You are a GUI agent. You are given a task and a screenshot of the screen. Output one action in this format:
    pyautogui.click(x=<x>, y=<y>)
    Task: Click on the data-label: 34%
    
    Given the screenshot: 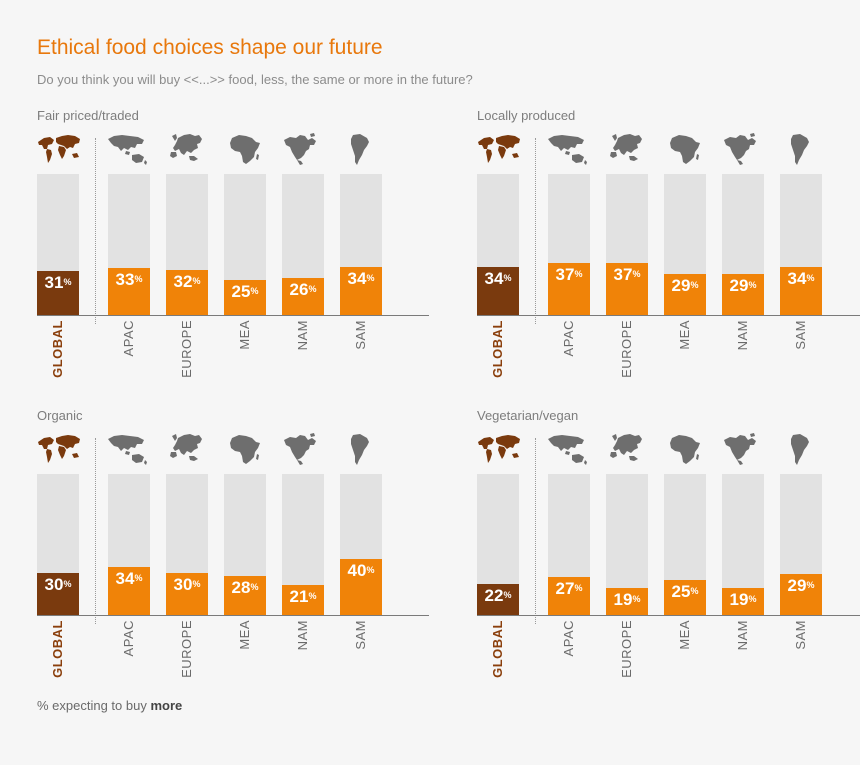 What is the action you would take?
    pyautogui.click(x=801, y=279)
    